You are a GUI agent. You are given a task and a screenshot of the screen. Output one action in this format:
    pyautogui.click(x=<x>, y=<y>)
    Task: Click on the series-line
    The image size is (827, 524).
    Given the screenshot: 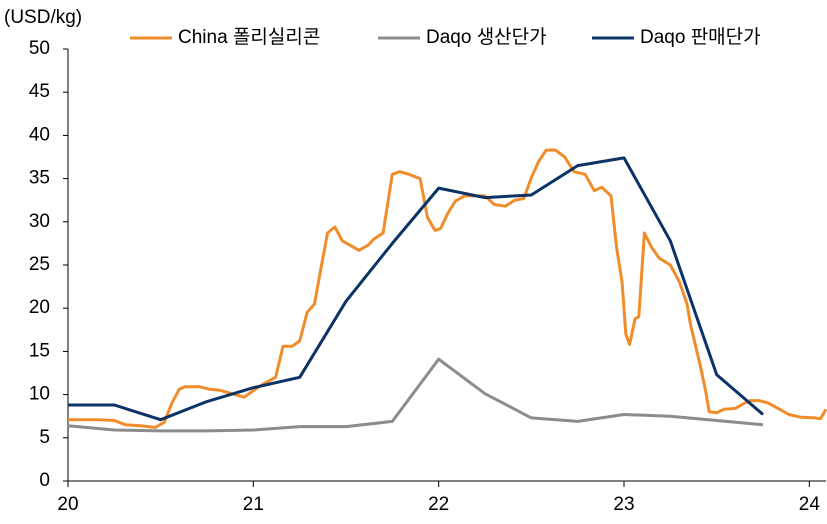 What is the action you would take?
    pyautogui.click(x=415, y=395)
    